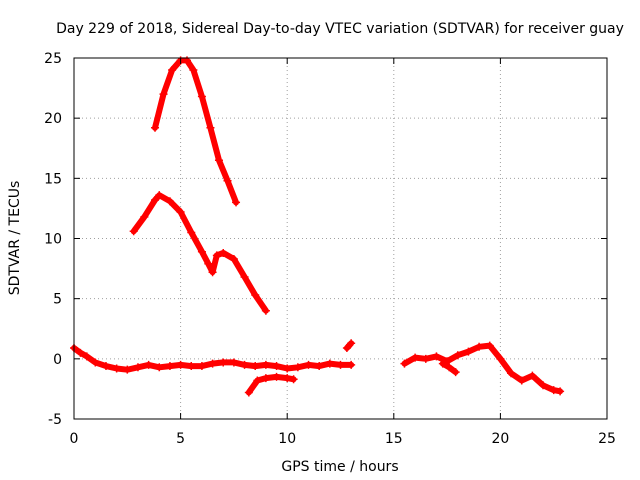  What do you see at coordinates (53, 179) in the screenshot?
I see `y-tick-label: 15` at bounding box center [53, 179].